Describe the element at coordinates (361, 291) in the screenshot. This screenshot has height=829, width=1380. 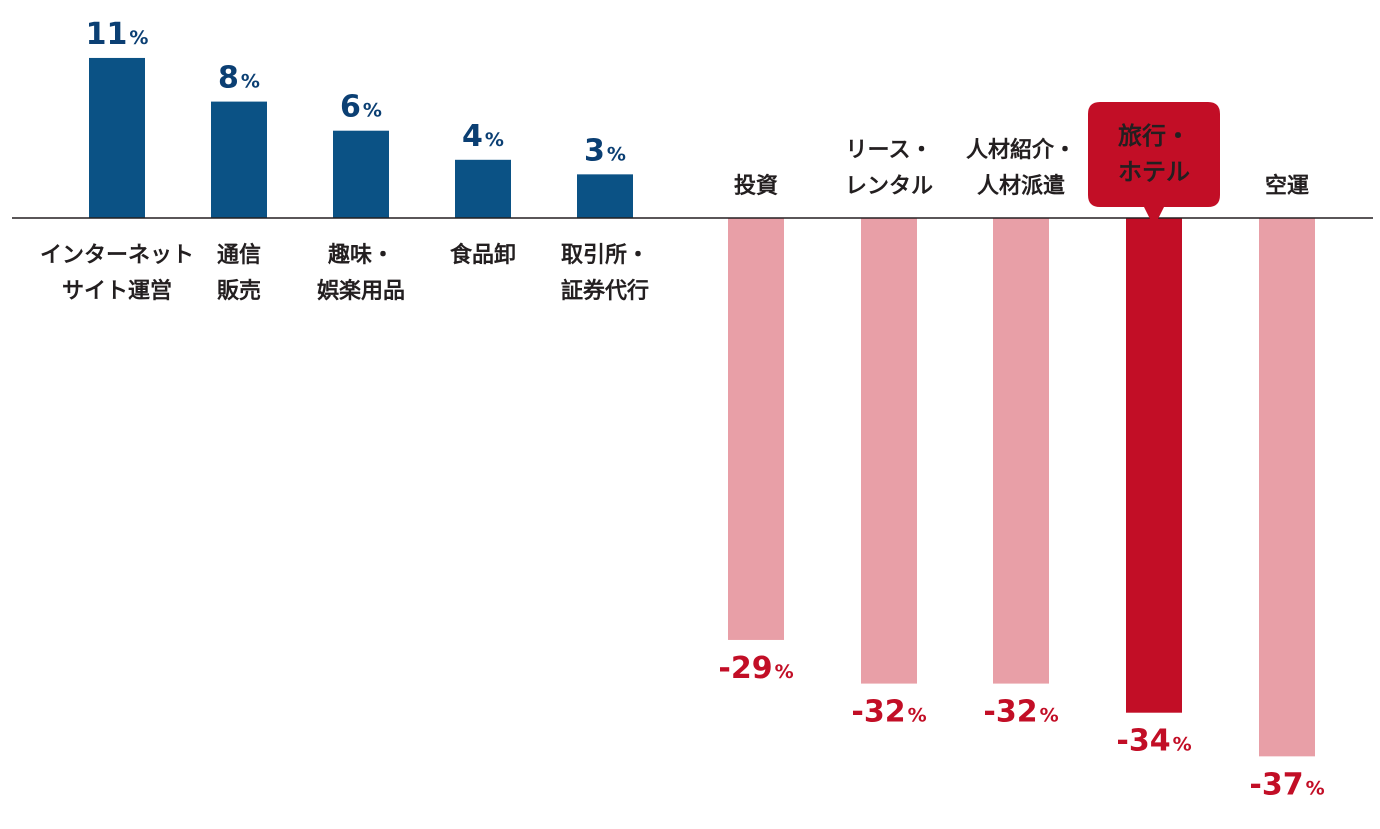
I see `category-label-line: 娯楽用品` at that location.